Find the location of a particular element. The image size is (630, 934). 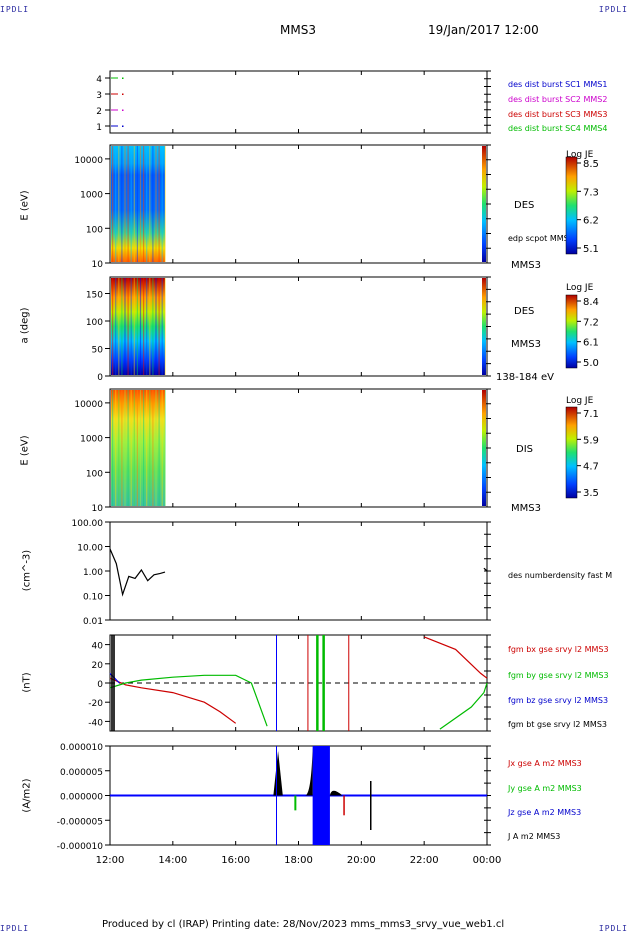

colorbar1-title: Log JE is located at coordinates (580, 155).